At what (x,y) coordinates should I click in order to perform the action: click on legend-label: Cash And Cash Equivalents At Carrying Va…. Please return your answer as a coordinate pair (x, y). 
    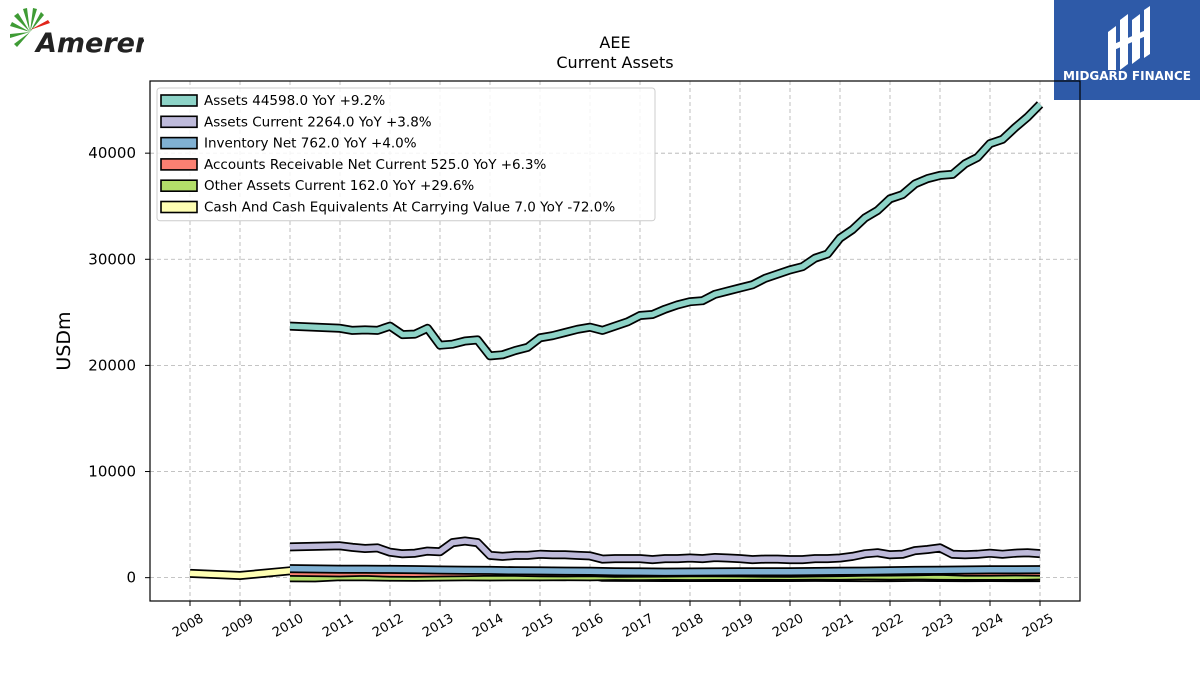
    Looking at the image, I should click on (409, 208).